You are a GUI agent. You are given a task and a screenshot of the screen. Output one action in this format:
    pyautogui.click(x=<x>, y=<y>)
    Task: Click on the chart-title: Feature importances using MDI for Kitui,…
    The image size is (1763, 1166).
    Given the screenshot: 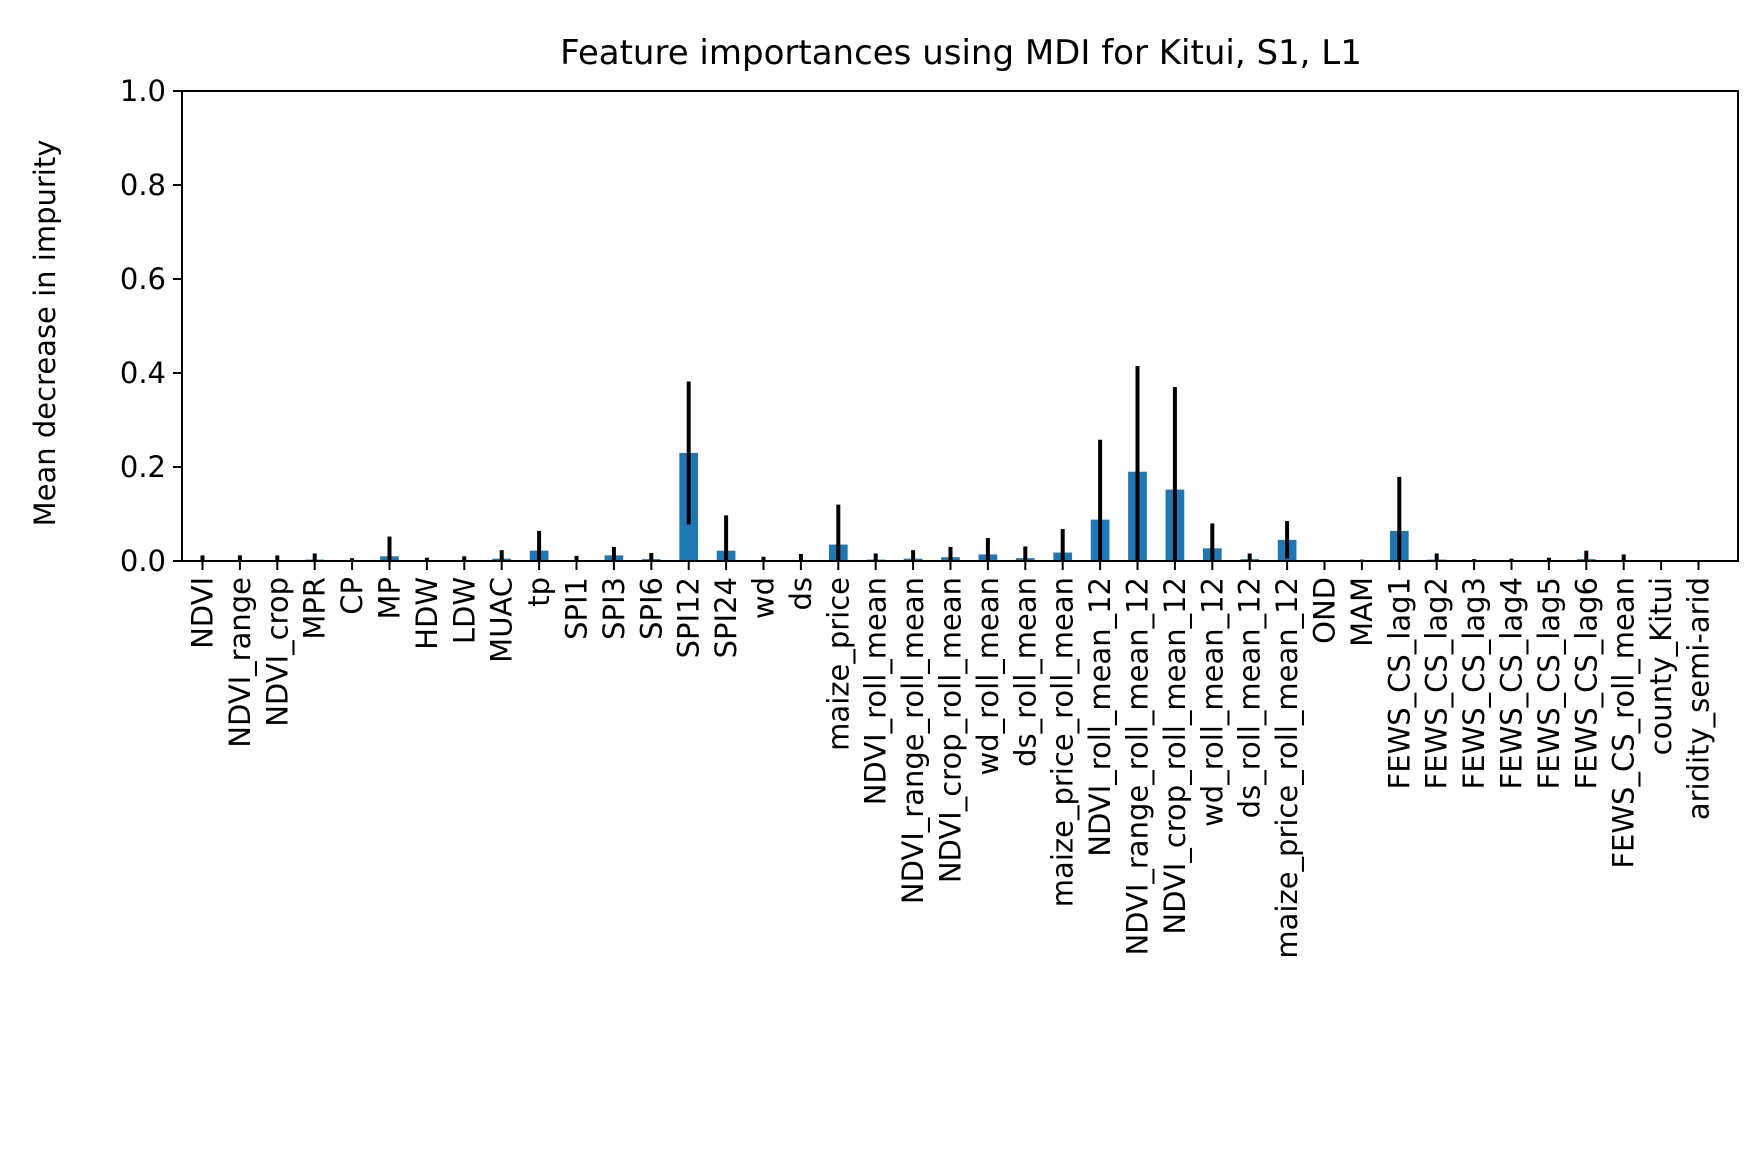 What is the action you would take?
    pyautogui.click(x=961, y=53)
    